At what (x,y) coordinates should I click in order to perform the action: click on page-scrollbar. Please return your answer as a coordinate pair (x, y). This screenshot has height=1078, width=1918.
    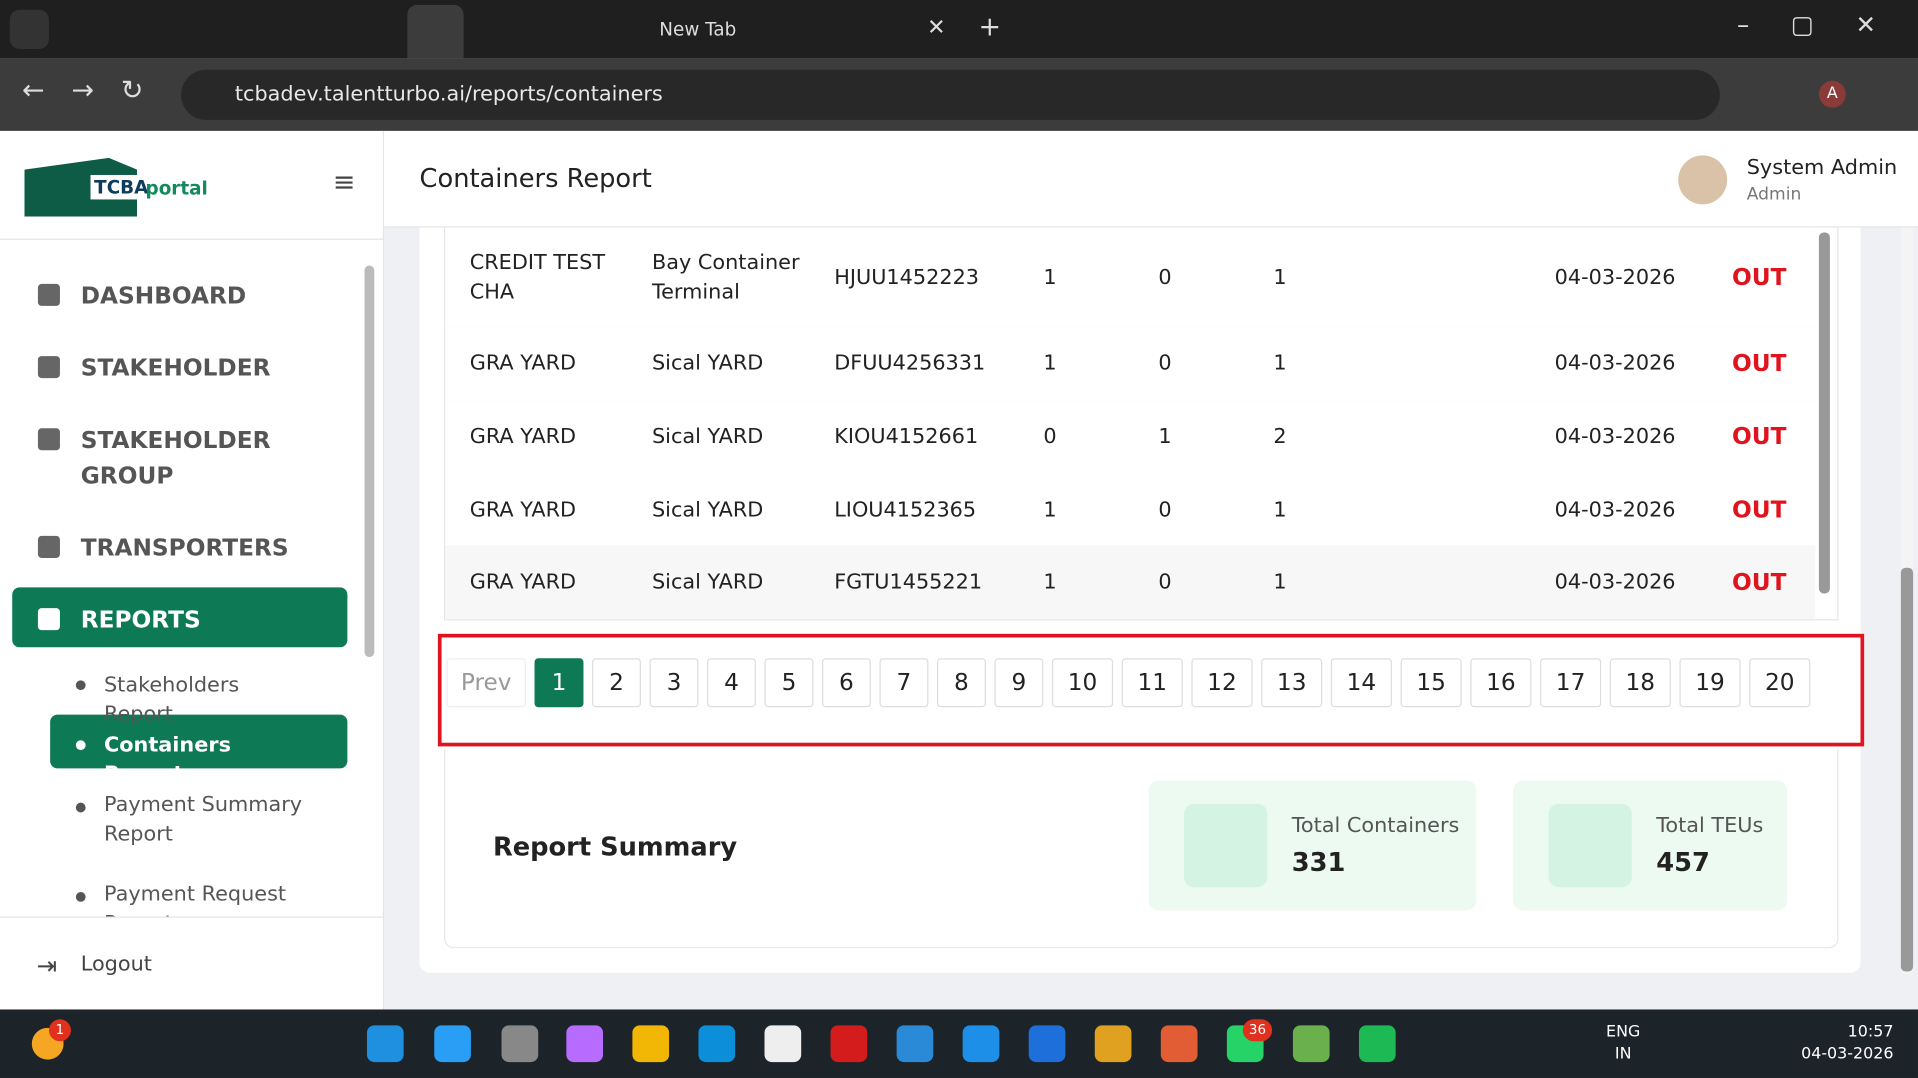
    Looking at the image, I should click on (1907, 600).